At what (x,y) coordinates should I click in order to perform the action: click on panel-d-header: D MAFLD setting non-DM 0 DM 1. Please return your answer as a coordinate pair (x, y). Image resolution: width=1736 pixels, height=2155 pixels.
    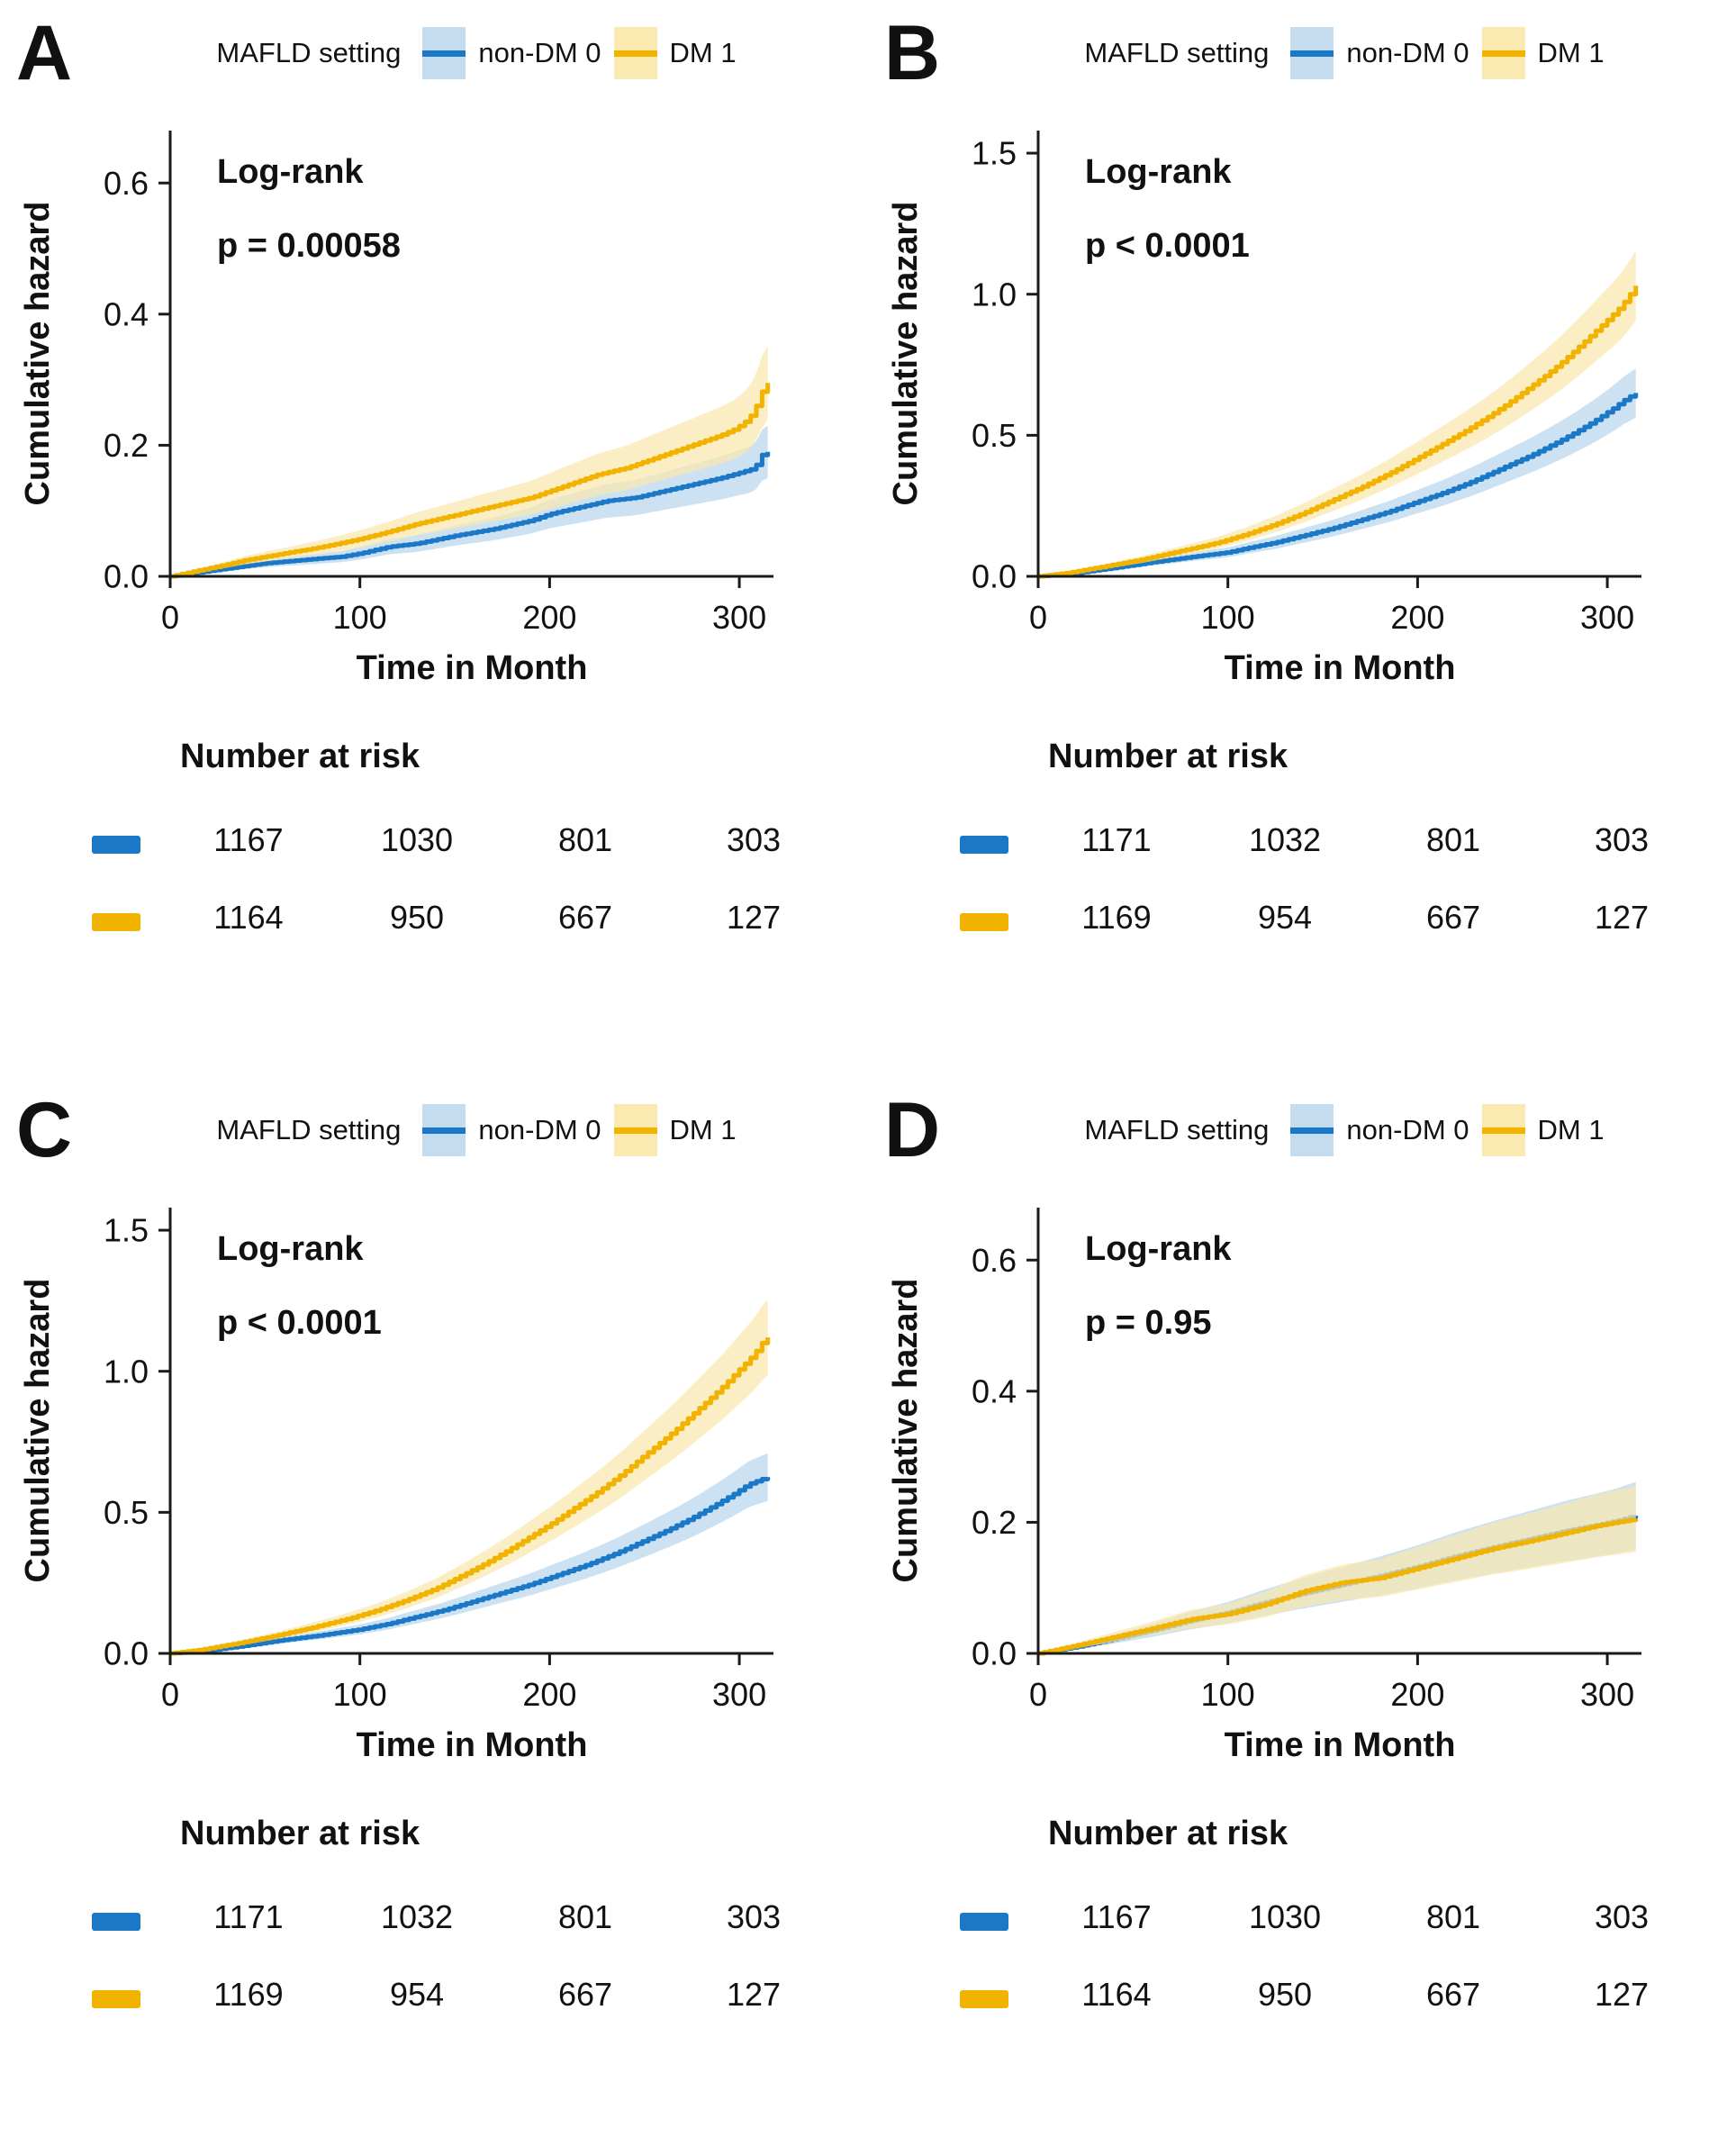
    Looking at the image, I should click on (1302, 1130).